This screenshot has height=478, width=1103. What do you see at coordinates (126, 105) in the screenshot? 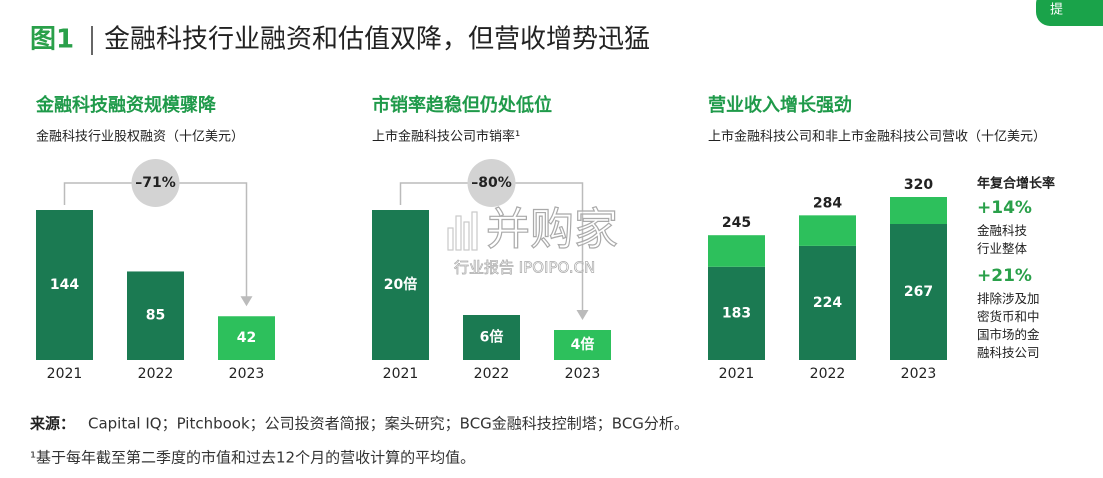
I see `panel-title: 金融科技融资规模骤降` at bounding box center [126, 105].